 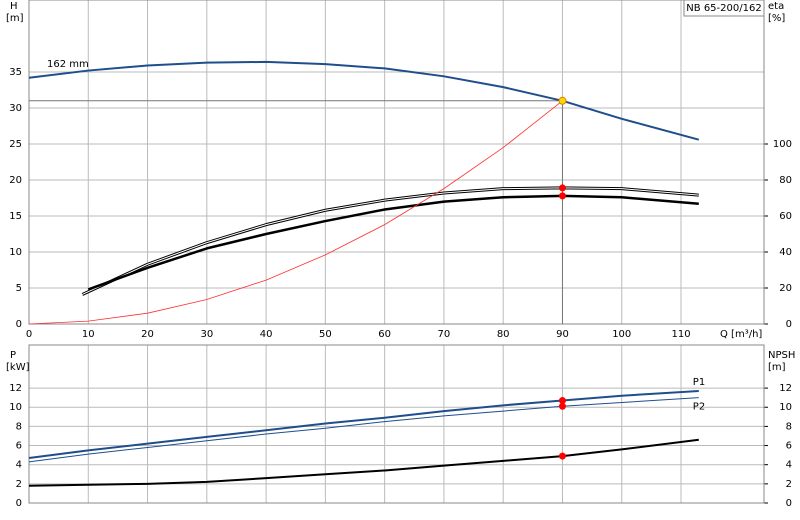 I want to click on y-axis-label: P, so click(x=13, y=355).